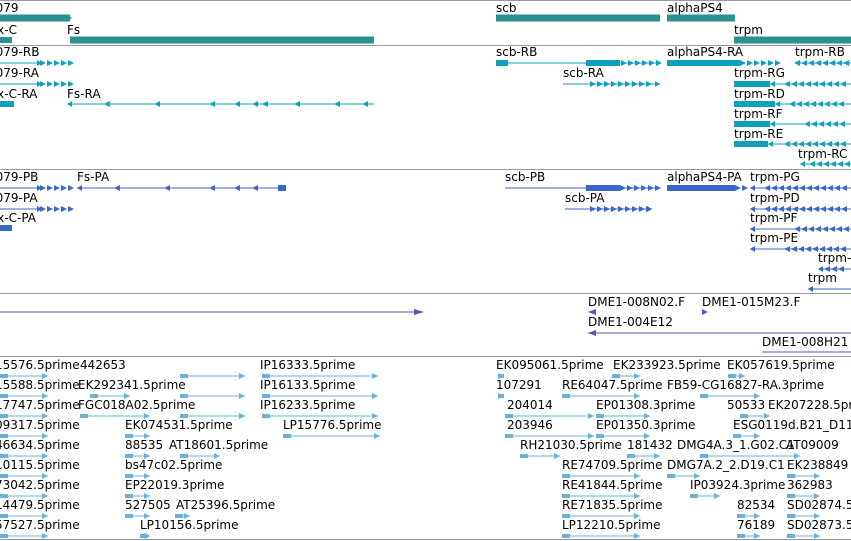 The width and height of the screenshot is (851, 541). What do you see at coordinates (759, 94) in the screenshot?
I see `feature-label: trpm-RD` at bounding box center [759, 94].